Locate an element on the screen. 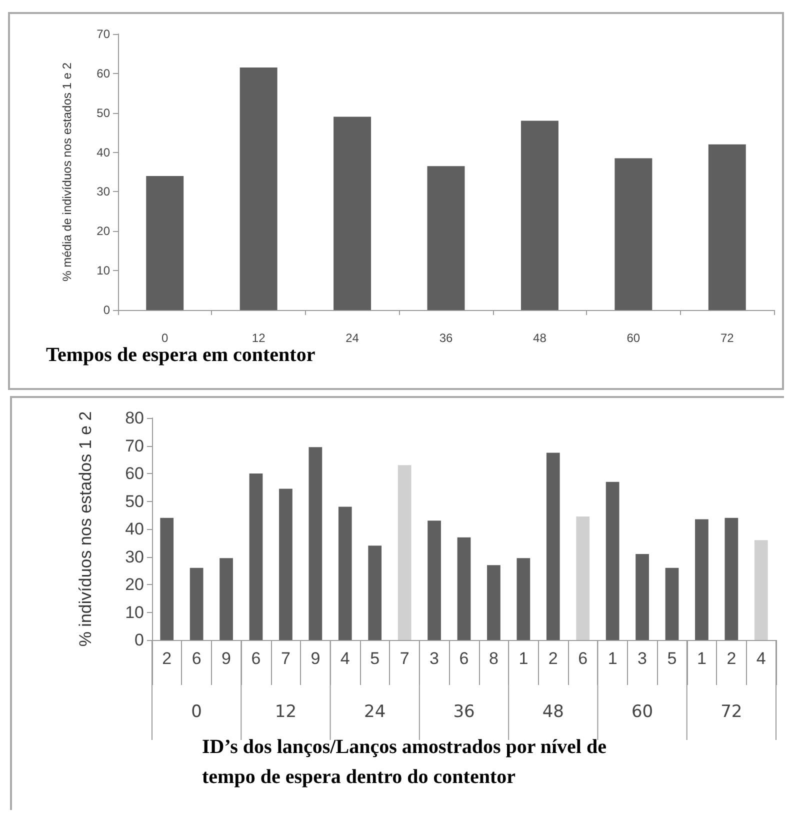  x-tick-label: 72 is located at coordinates (727, 338).